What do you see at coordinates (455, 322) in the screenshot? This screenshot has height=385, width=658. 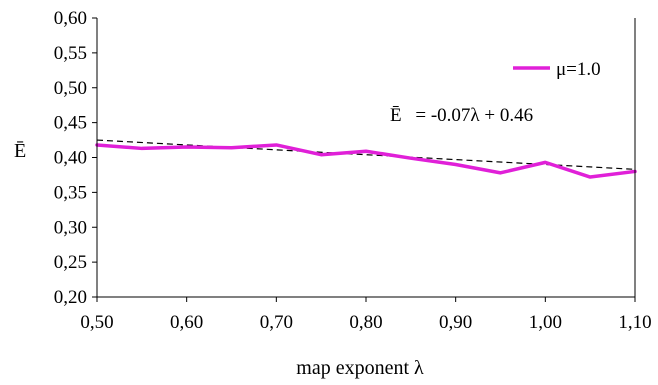 I see `x-tick-label: 0,90` at bounding box center [455, 322].